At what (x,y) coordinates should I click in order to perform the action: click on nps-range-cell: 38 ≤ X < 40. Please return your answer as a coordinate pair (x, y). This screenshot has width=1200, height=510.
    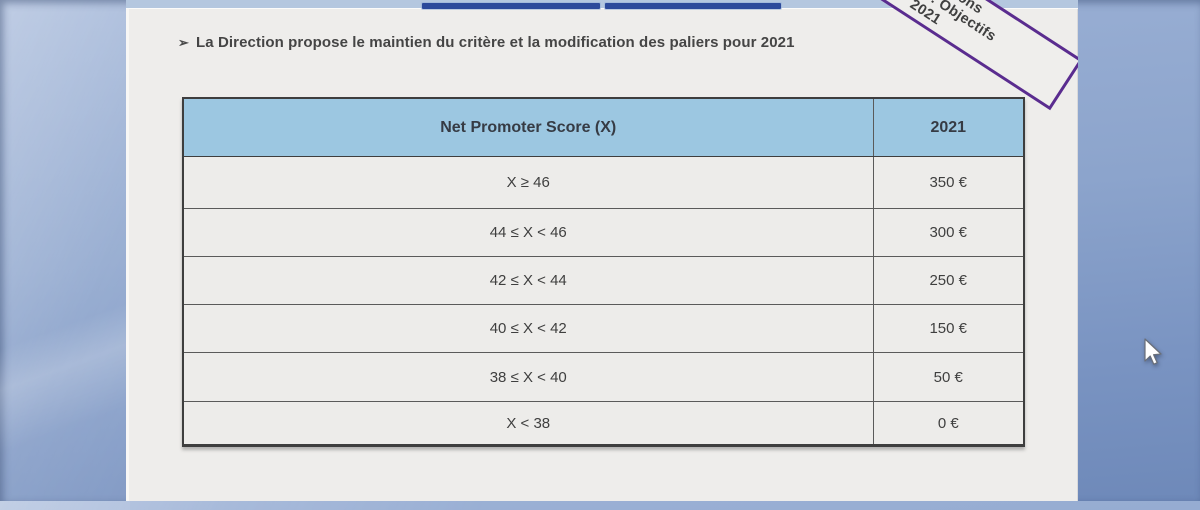
    Looking at the image, I should click on (528, 377).